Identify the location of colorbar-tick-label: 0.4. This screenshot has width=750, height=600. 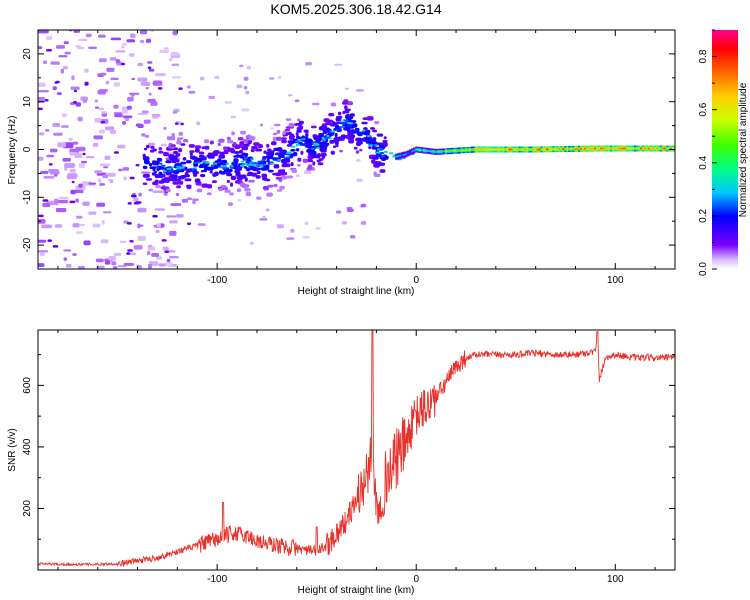
(703, 162).